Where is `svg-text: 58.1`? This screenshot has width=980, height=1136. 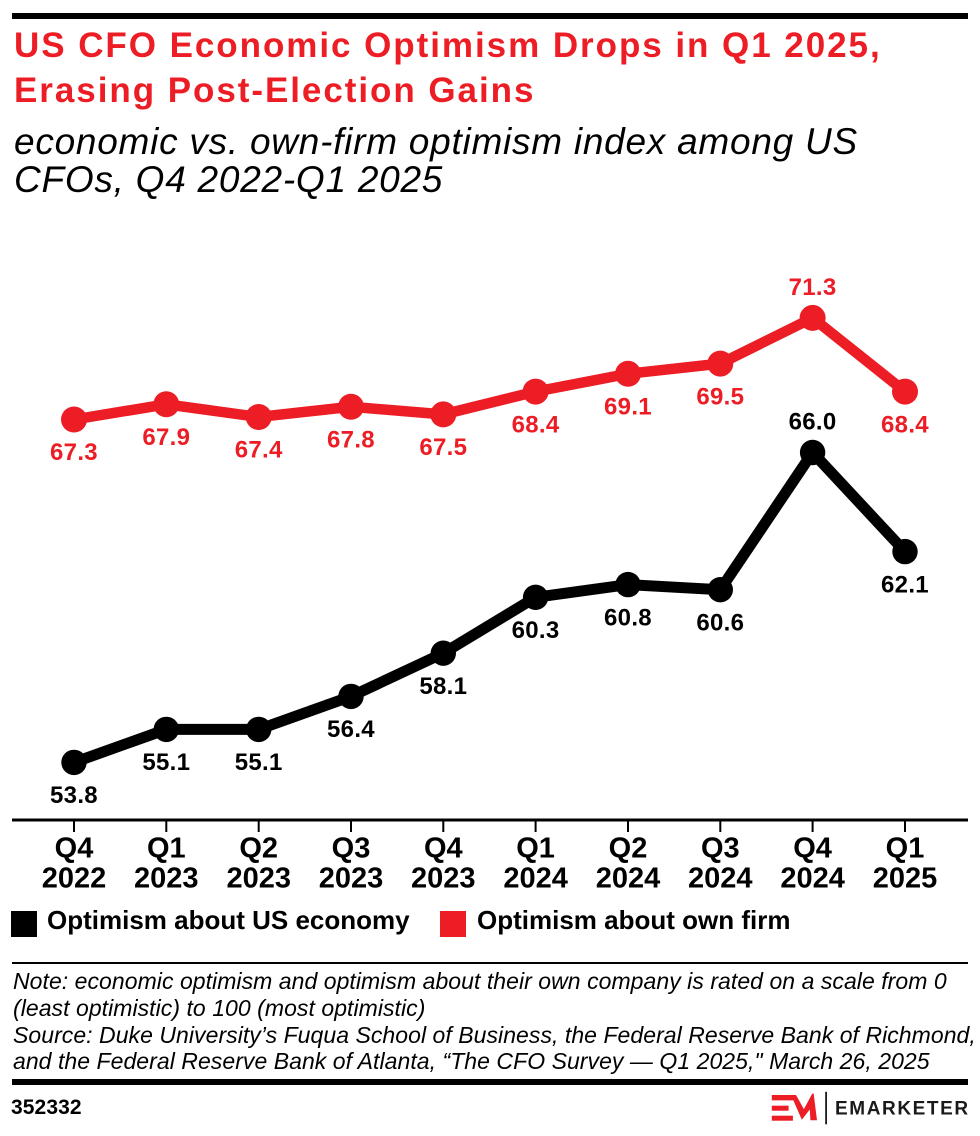 svg-text: 58.1 is located at coordinates (443, 686).